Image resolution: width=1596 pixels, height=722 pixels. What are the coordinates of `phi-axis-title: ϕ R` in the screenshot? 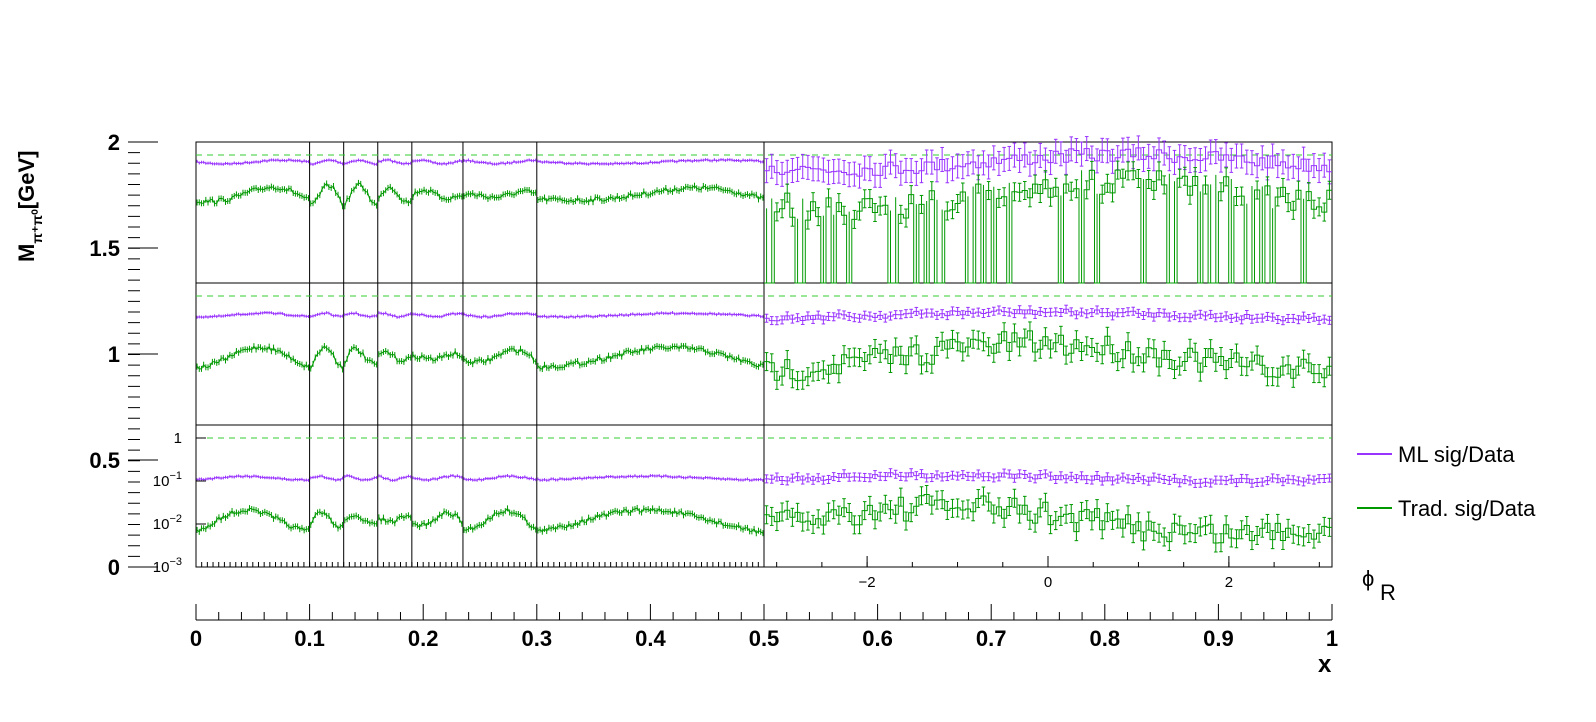 It's located at (1379, 585).